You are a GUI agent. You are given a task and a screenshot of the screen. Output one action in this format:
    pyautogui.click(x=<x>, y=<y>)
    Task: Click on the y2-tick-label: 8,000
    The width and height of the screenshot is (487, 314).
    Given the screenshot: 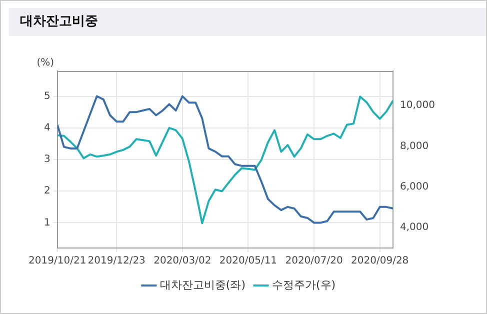 What is the action you would take?
    pyautogui.click(x=414, y=146)
    